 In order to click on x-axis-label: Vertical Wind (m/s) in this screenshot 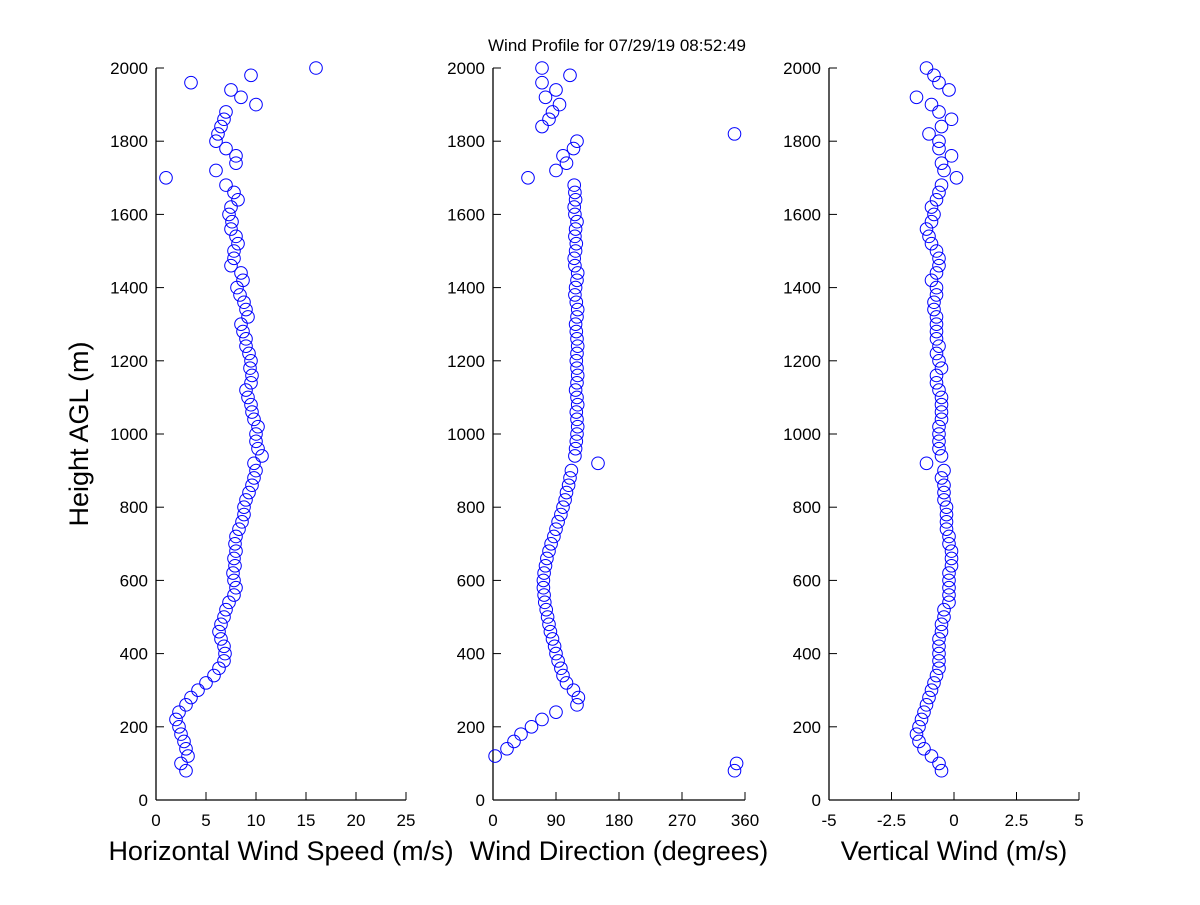, I will do `click(954, 851)`.